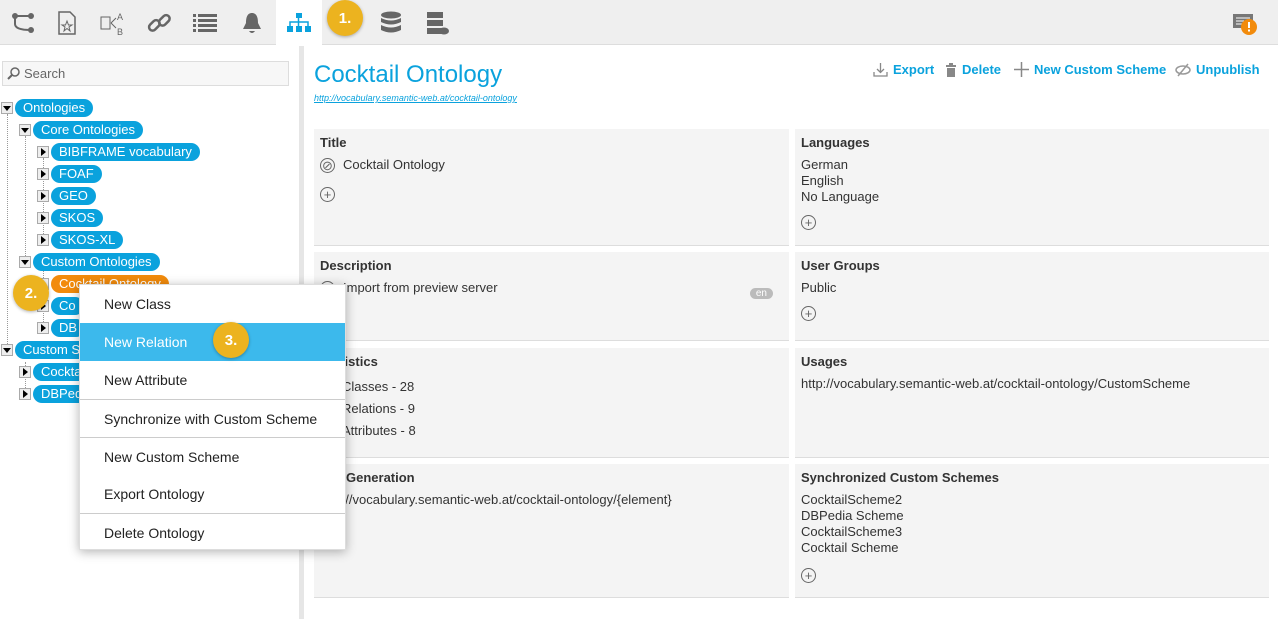  Describe the element at coordinates (1090, 69) in the screenshot. I see `new-custom-scheme-button: New Custom Scheme` at that location.